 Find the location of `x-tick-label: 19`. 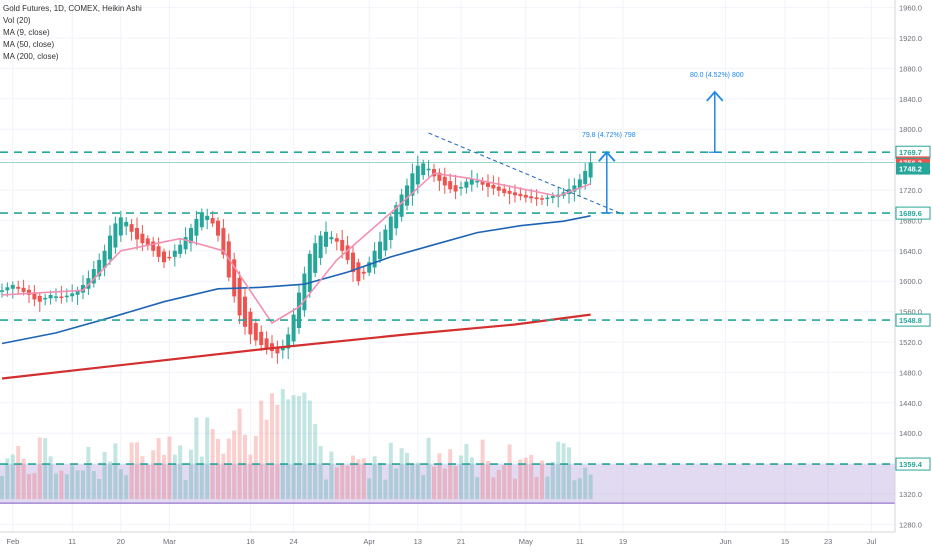

x-tick-label: 19 is located at coordinates (623, 541).